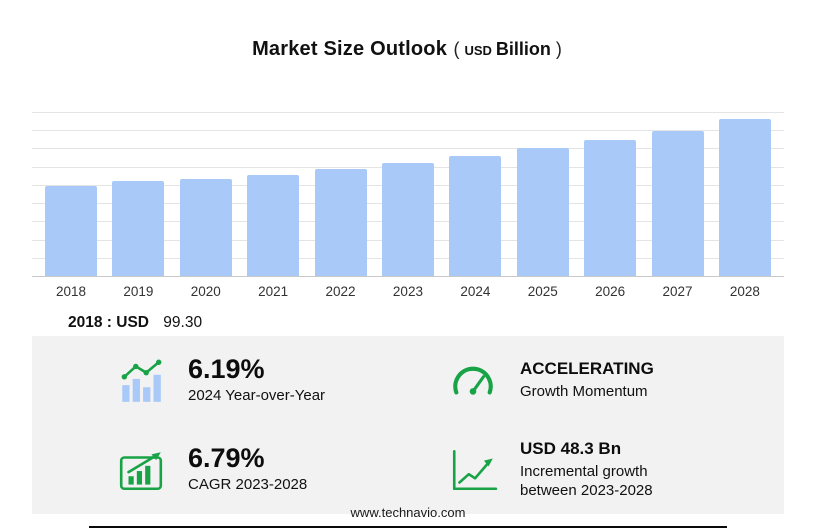 The width and height of the screenshot is (816, 528). What do you see at coordinates (571, 448) in the screenshot?
I see `incremental-value: USD 48.3 Bn` at bounding box center [571, 448].